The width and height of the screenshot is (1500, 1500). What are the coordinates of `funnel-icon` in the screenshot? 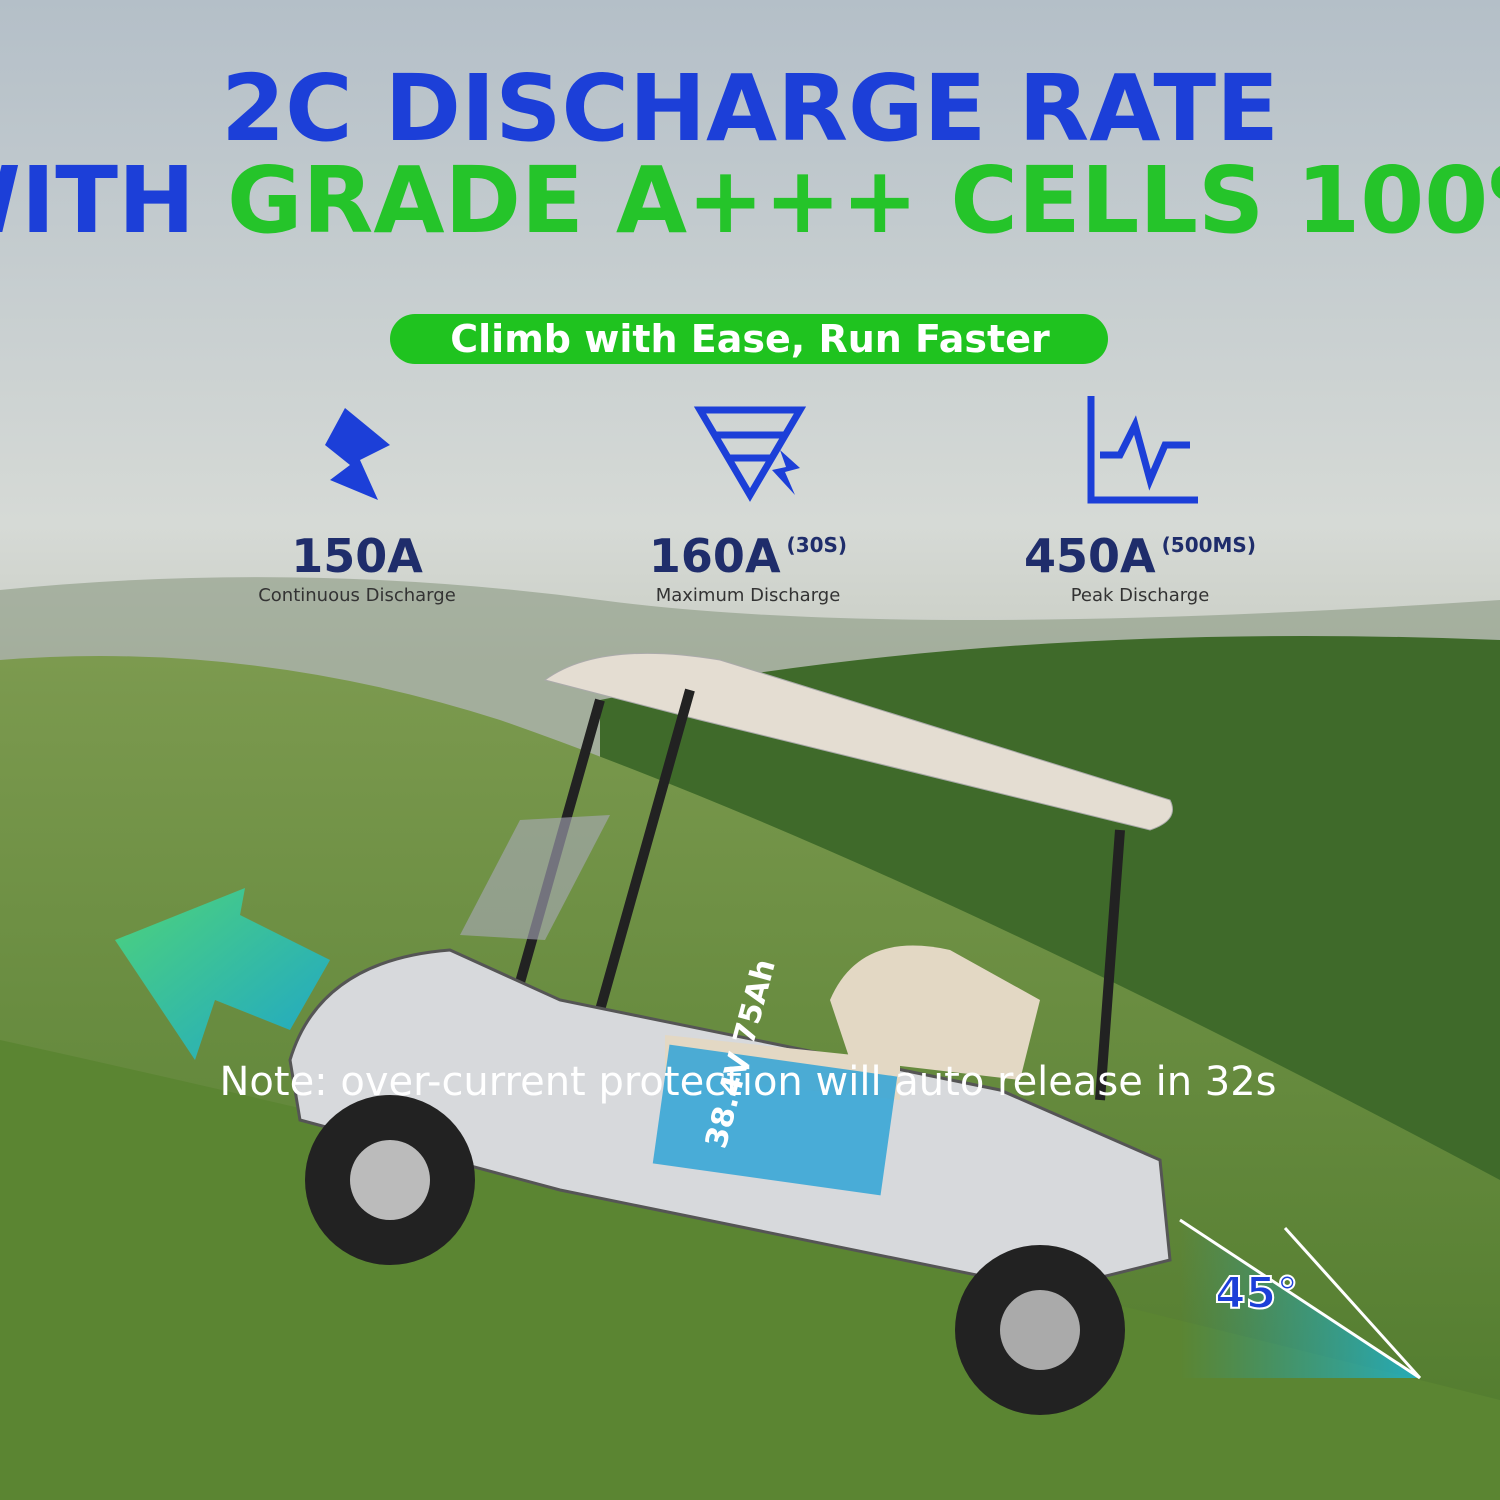 It's located at (750, 454).